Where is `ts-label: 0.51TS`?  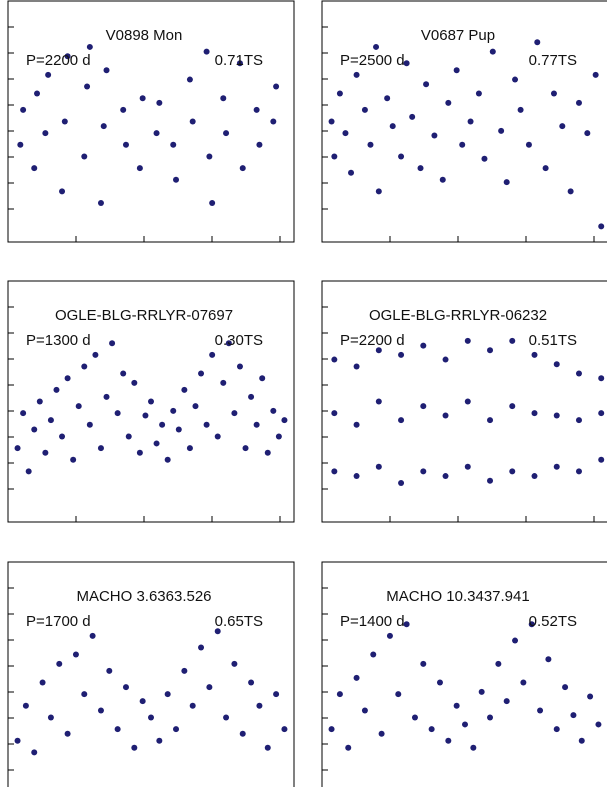 ts-label: 0.51TS is located at coordinates (553, 340).